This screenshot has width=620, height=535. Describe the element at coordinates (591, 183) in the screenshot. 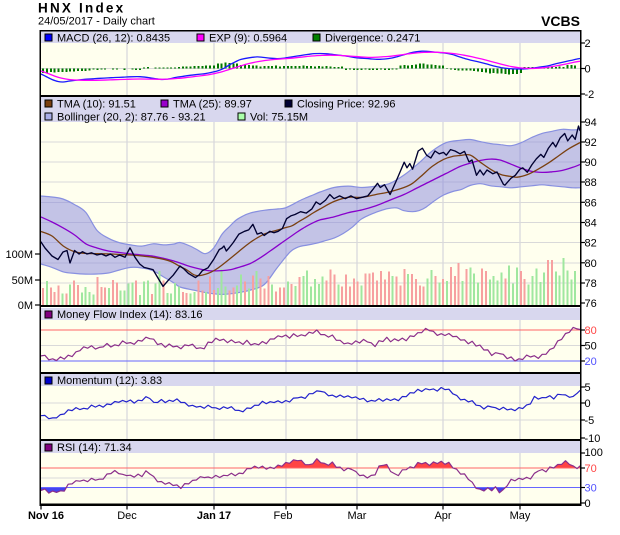

I see `svg-text: 88` at that location.